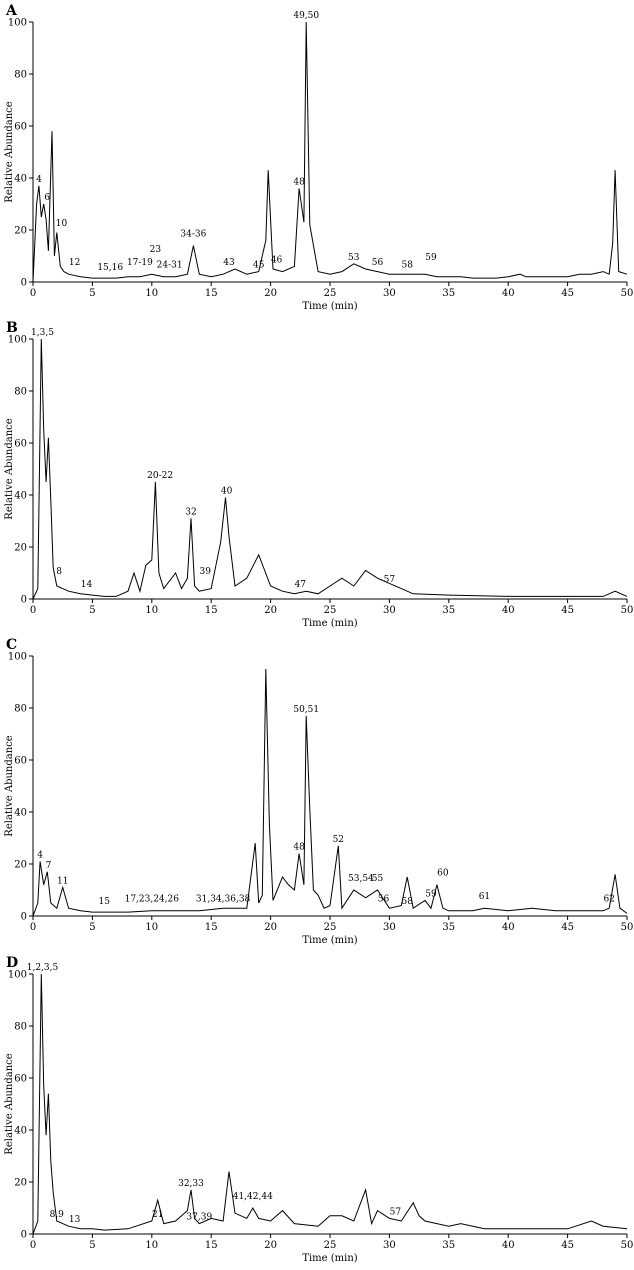 The image size is (634, 1270). Describe the element at coordinates (199, 1218) in the screenshot. I see `peak-label: 37,39` at that location.